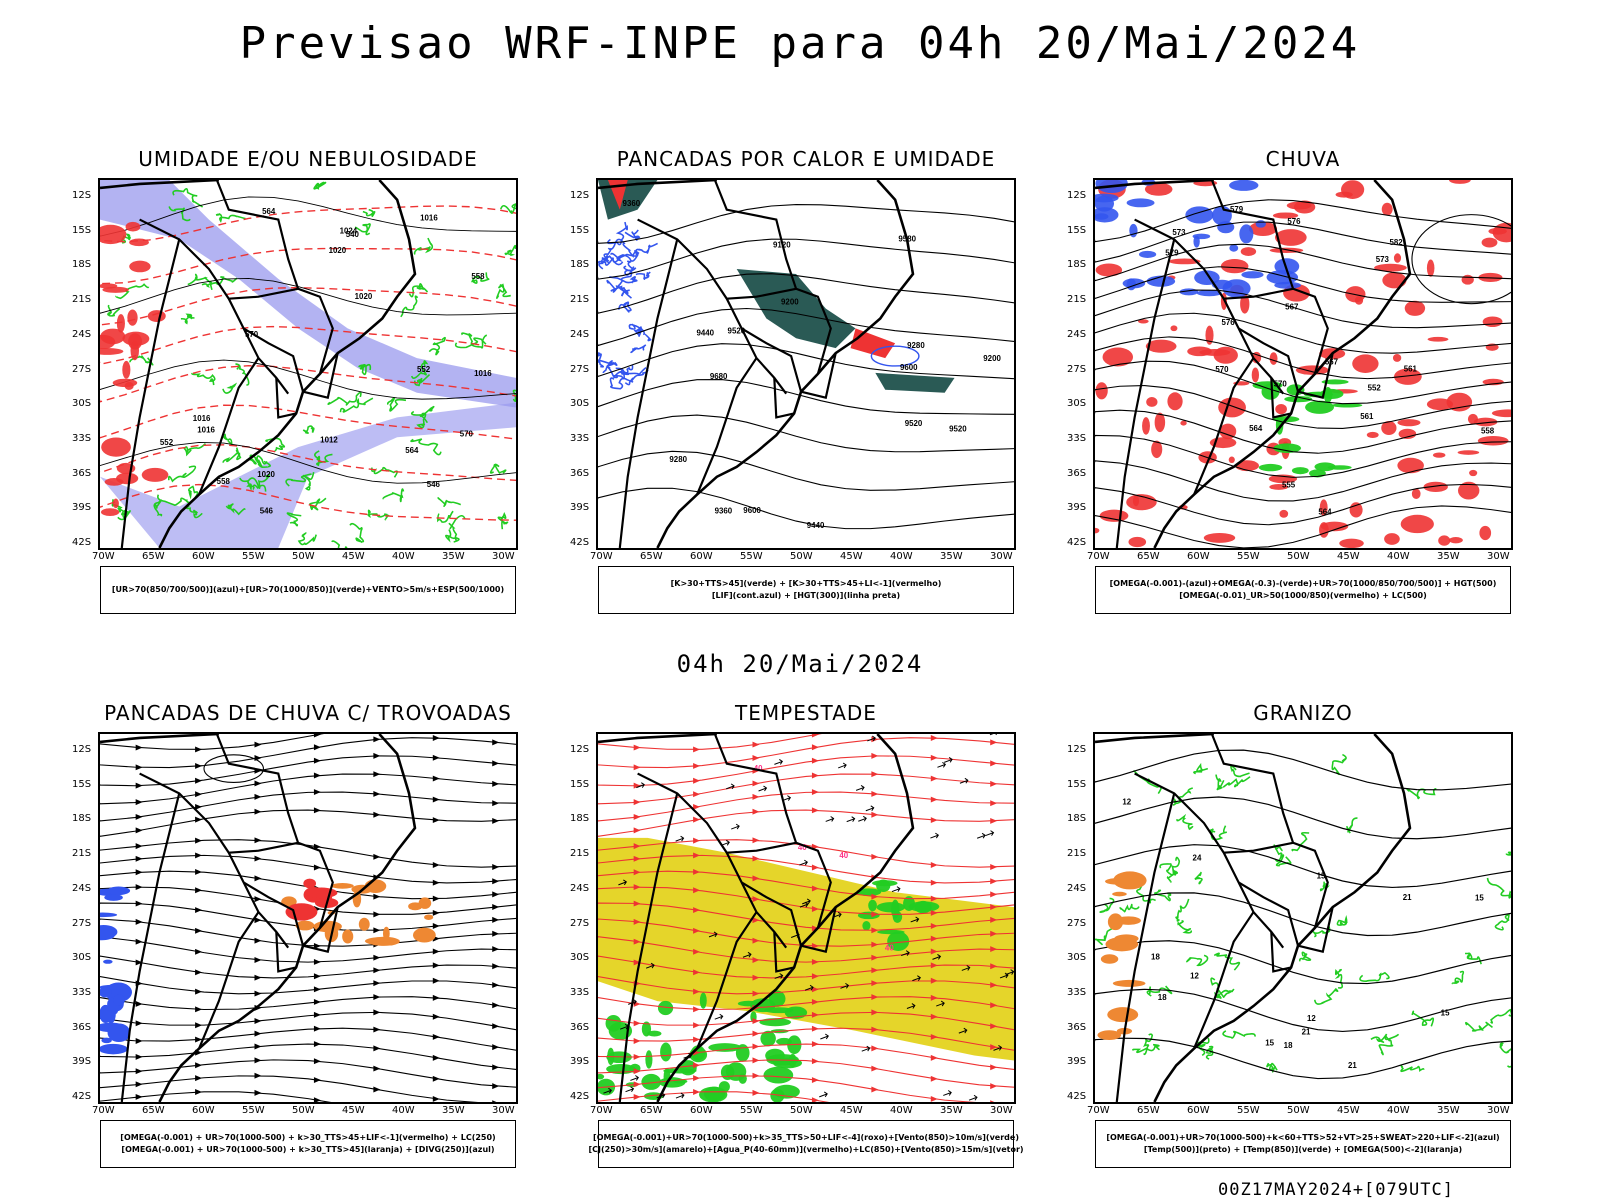 Image resolution: width=1600 pixels, height=1200 pixels. I want to click on rain-omega, so click(1303, 364).